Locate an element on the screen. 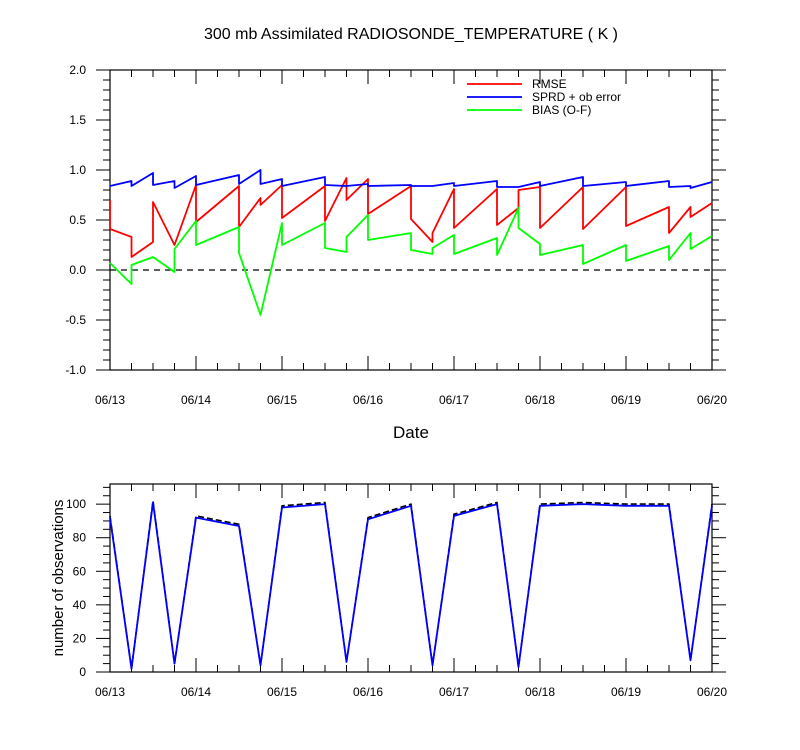  top-series-group is located at coordinates (411, 242).